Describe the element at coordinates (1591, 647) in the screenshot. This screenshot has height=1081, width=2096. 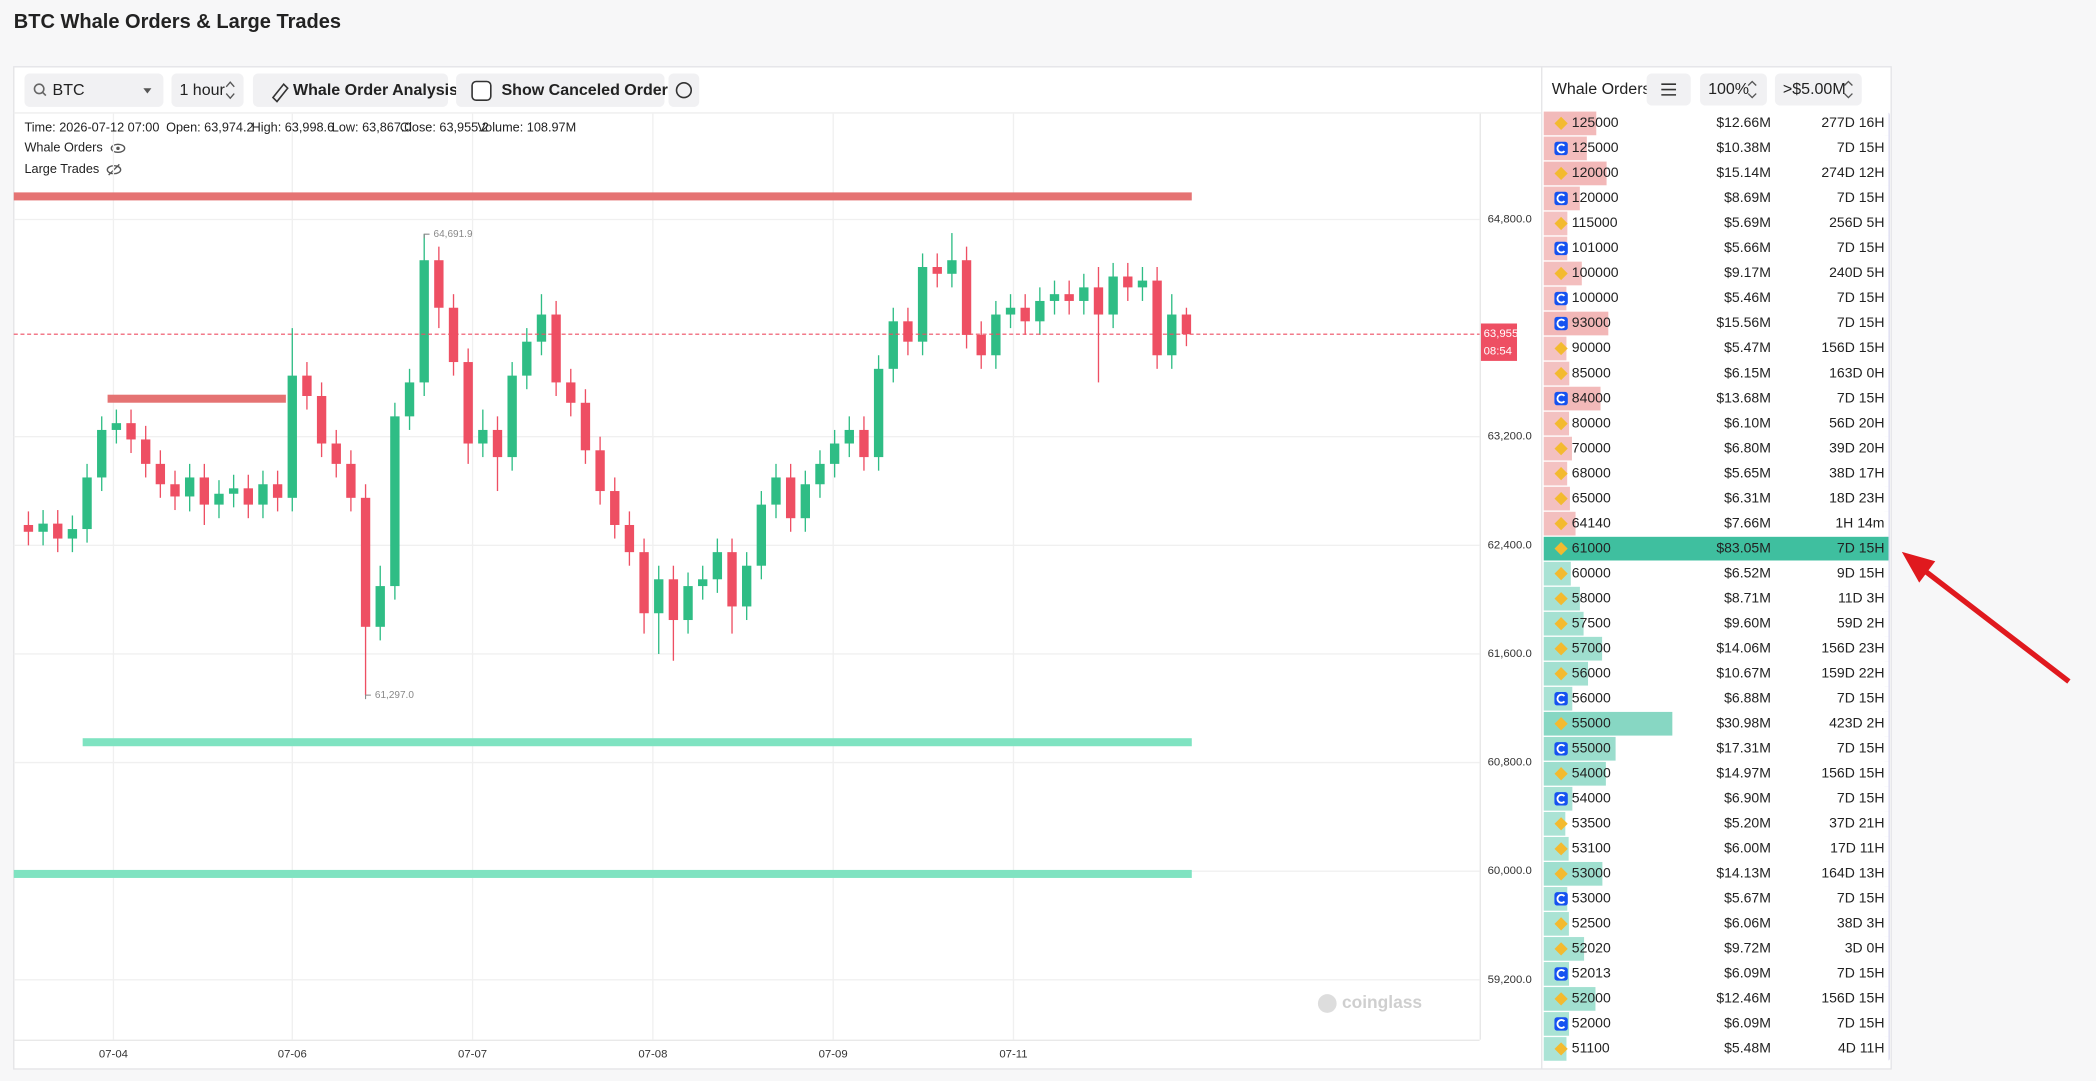
I see `order-price: 57000` at that location.